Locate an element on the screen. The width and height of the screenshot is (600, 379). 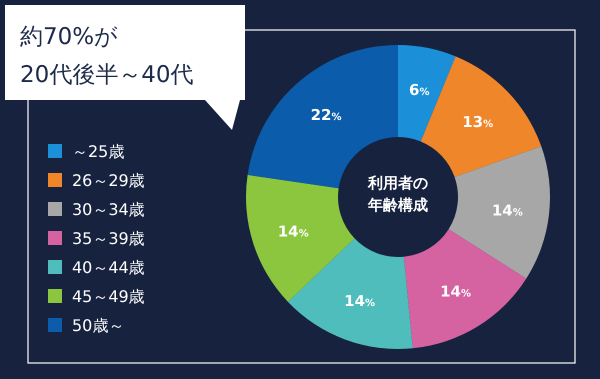
text: 利用者の年齢構成 is located at coordinates (397, 194).